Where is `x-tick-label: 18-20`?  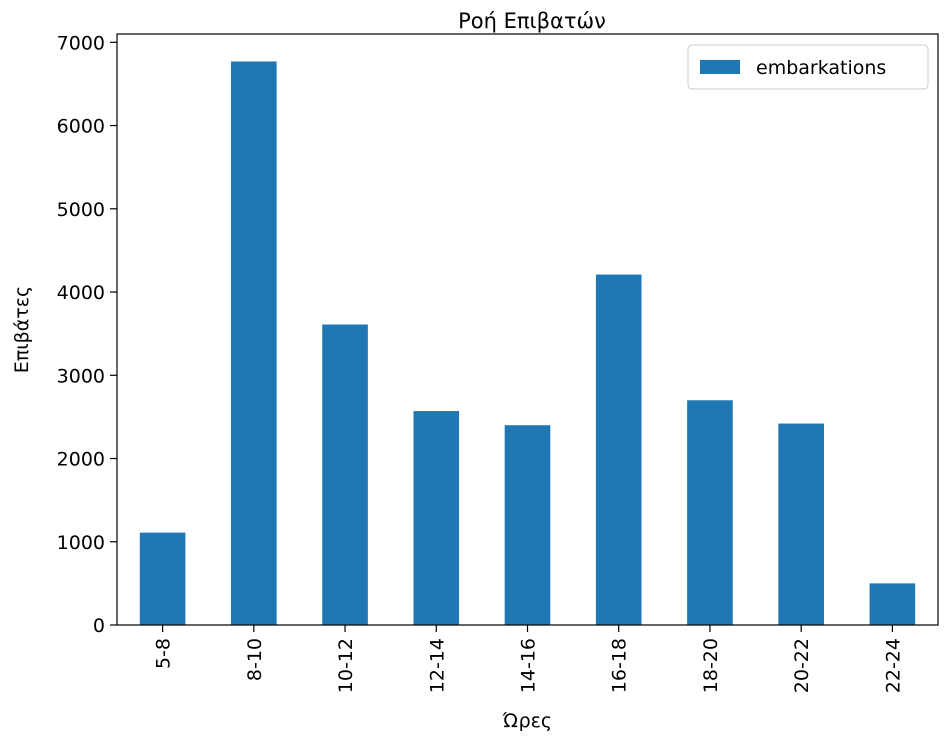
x-tick-label: 18-20 is located at coordinates (711, 665).